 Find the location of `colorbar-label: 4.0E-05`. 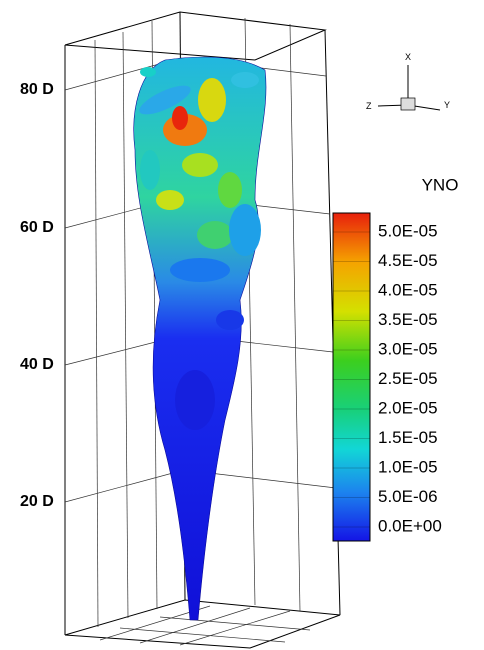

colorbar-label: 4.0E-05 is located at coordinates (408, 289).